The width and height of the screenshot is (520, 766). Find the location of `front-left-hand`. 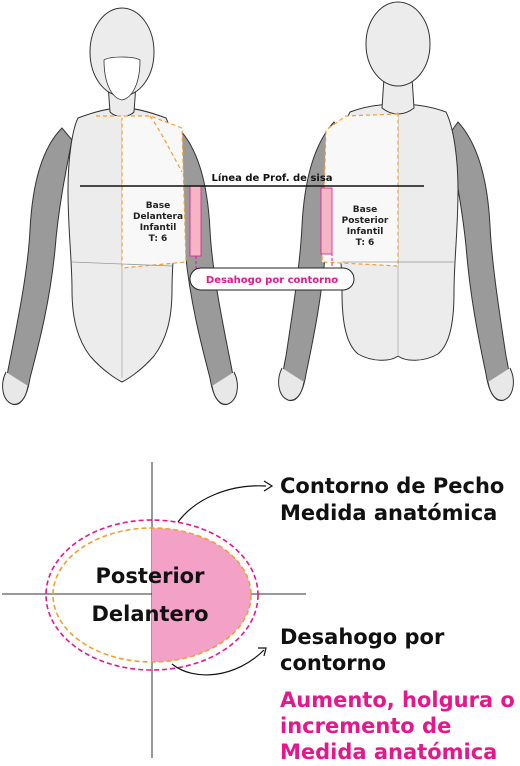

front-left-hand is located at coordinates (15, 388).